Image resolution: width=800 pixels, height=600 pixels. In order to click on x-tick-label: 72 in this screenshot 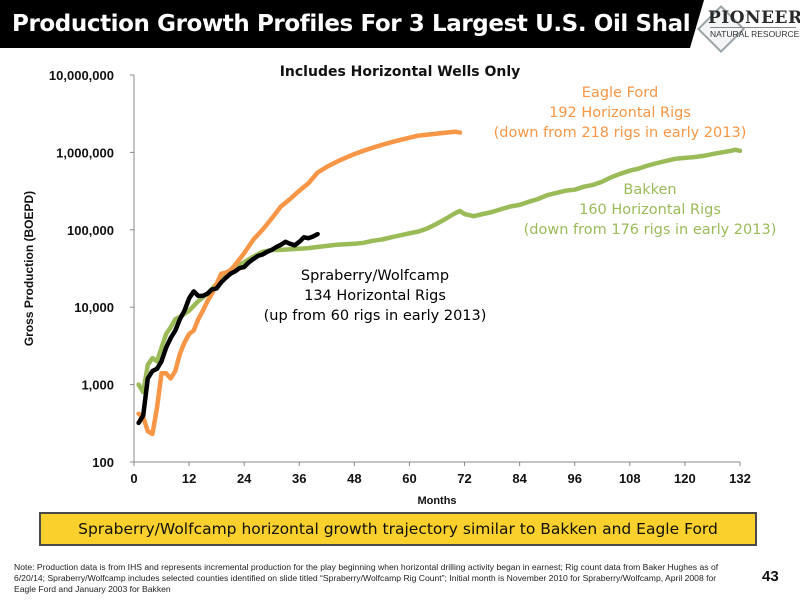, I will do `click(464, 478)`.